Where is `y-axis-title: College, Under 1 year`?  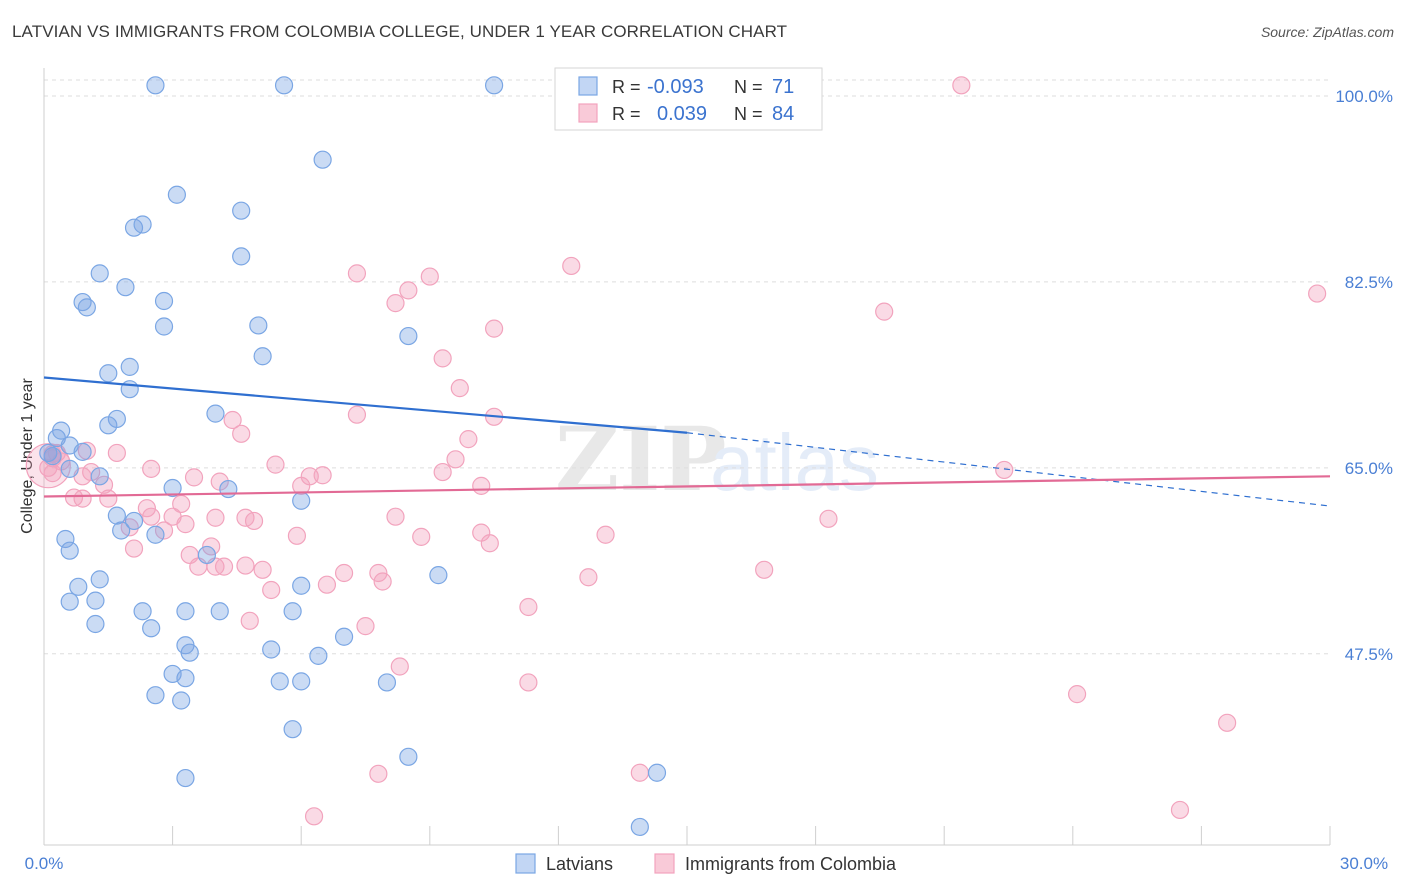
y-axis-title: College, Under 1 year is located at coordinates (27, 456).